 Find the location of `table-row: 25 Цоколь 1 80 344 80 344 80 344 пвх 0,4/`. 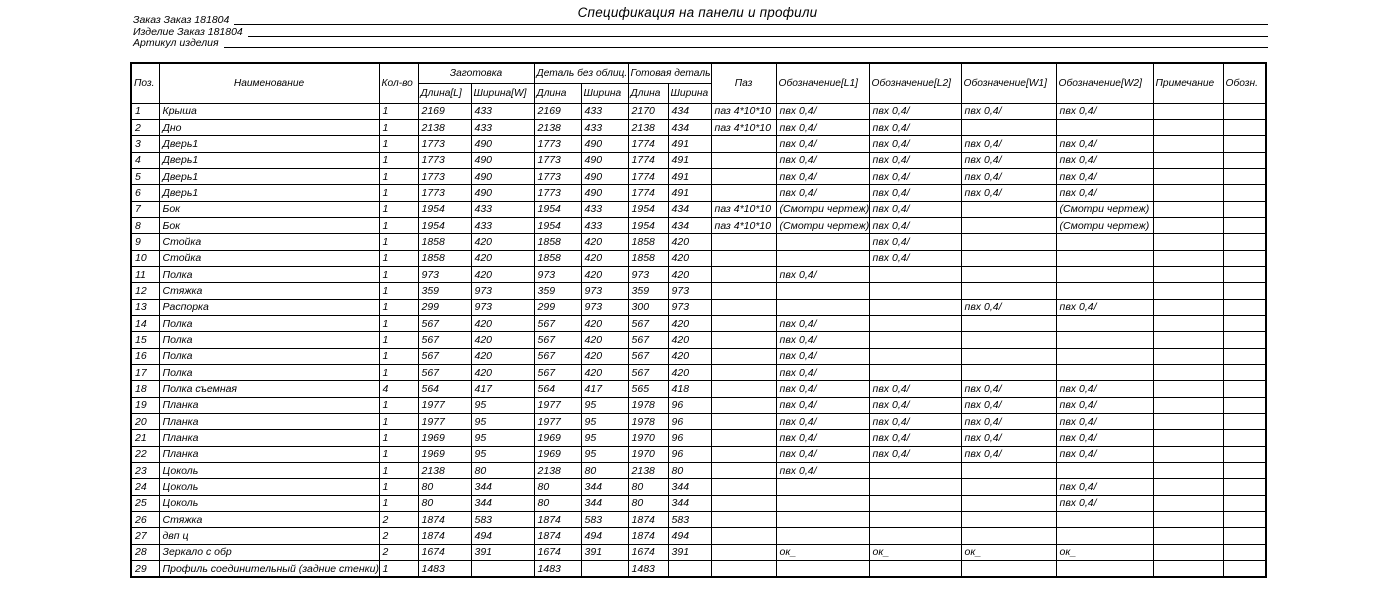

table-row: 25 Цоколь 1 80 344 80 344 80 344 пвх 0,4/ is located at coordinates (698, 503).